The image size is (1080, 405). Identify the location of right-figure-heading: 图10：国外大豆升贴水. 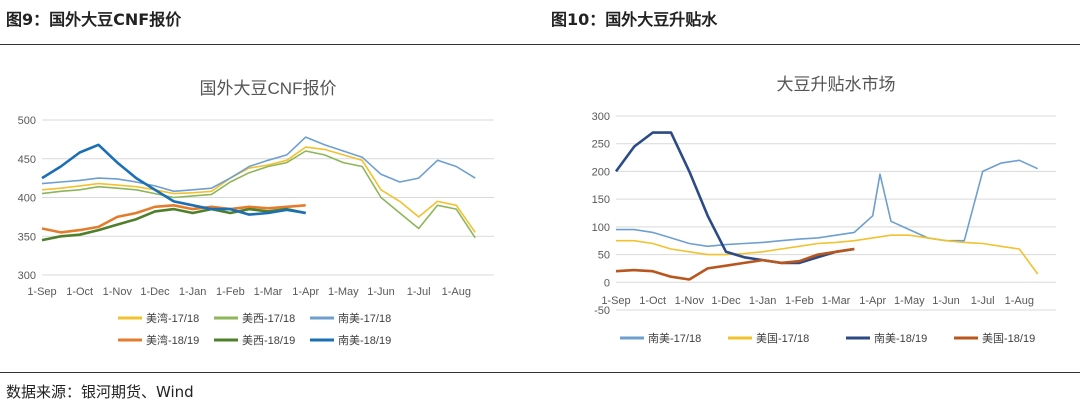
(634, 19).